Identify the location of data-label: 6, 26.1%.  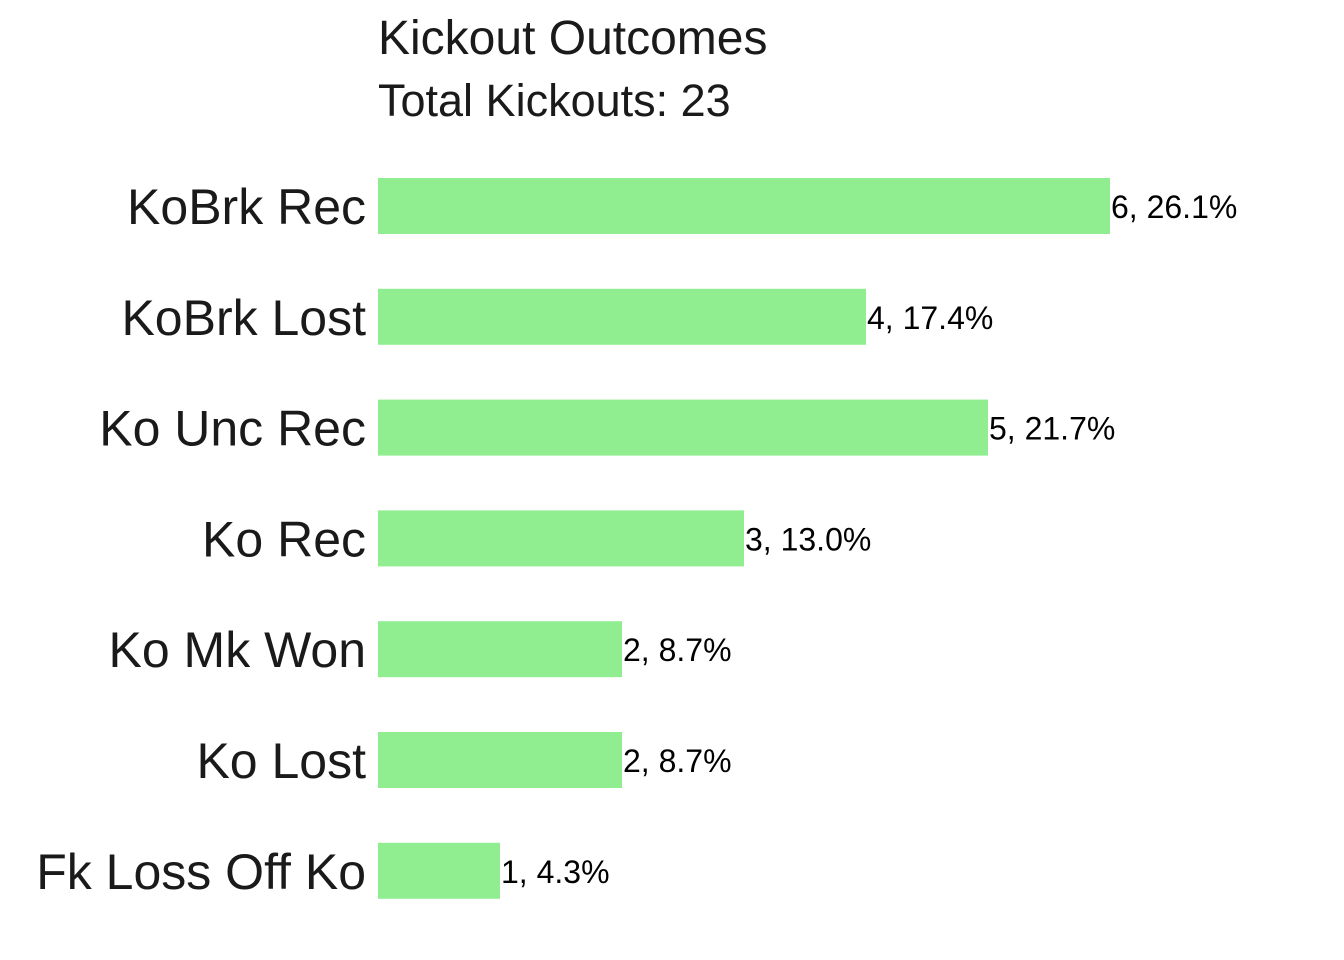
(1174, 207).